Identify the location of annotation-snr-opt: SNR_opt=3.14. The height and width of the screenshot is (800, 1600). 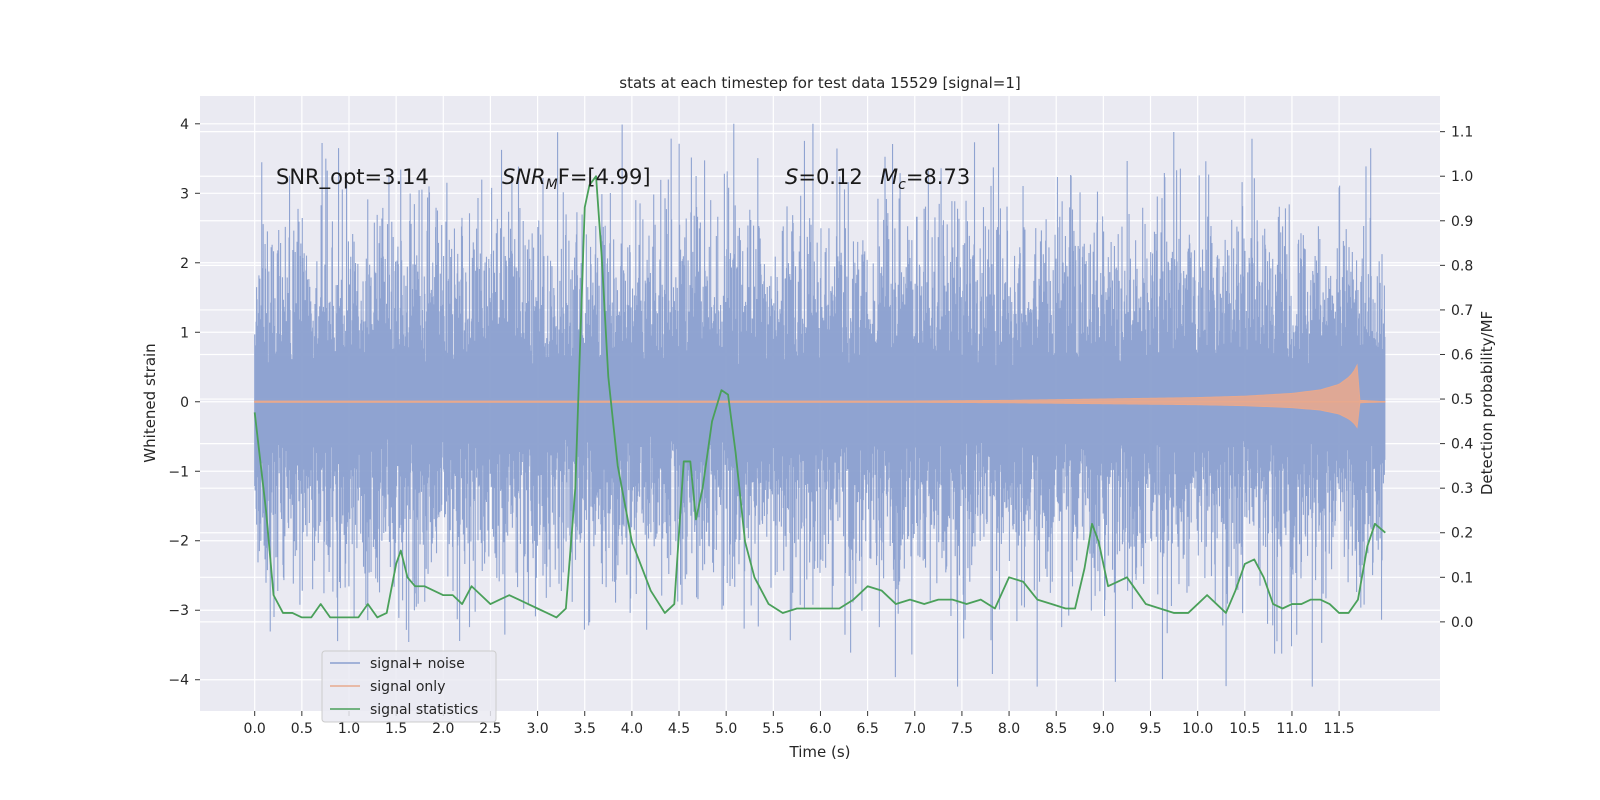
(352, 177).